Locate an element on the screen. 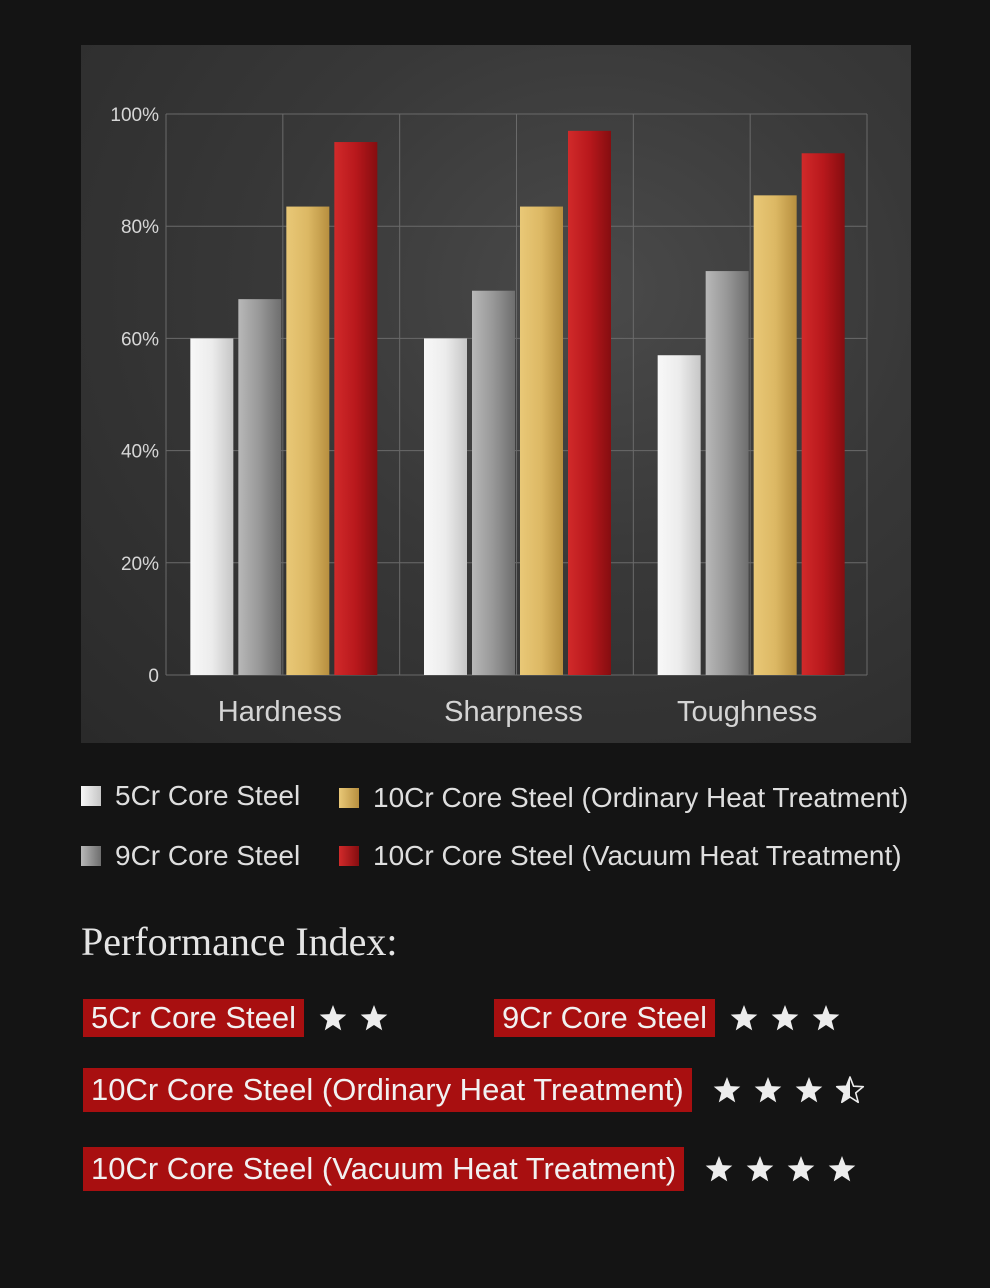  bar-10cr-ordinary-hardness is located at coordinates (308, 440).